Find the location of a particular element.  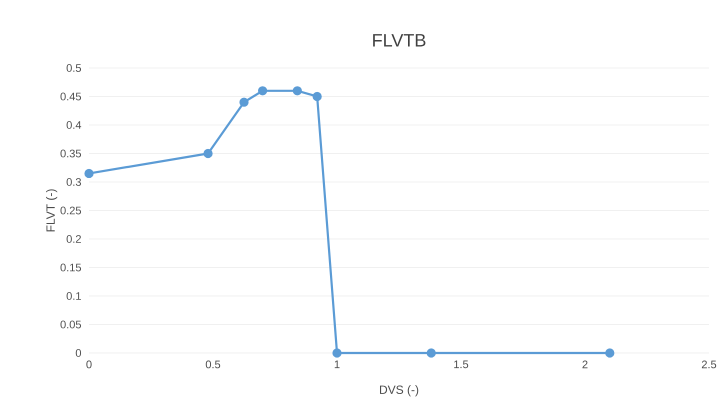

y-axis-title: FLVT (-) is located at coordinates (52, 210).